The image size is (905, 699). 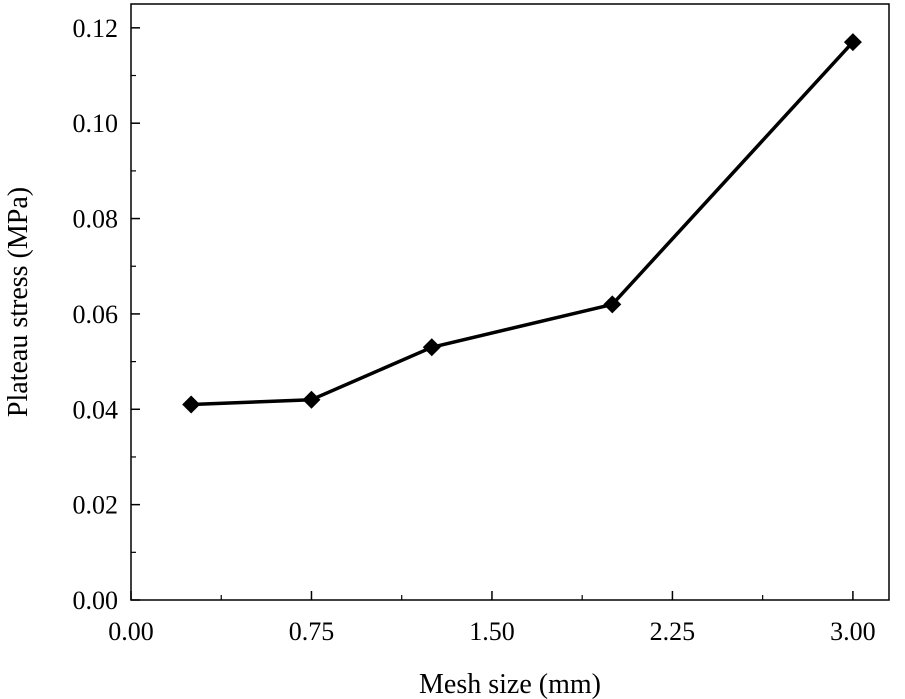 What do you see at coordinates (853, 631) in the screenshot?
I see `x-tick-label: 3.00` at bounding box center [853, 631].